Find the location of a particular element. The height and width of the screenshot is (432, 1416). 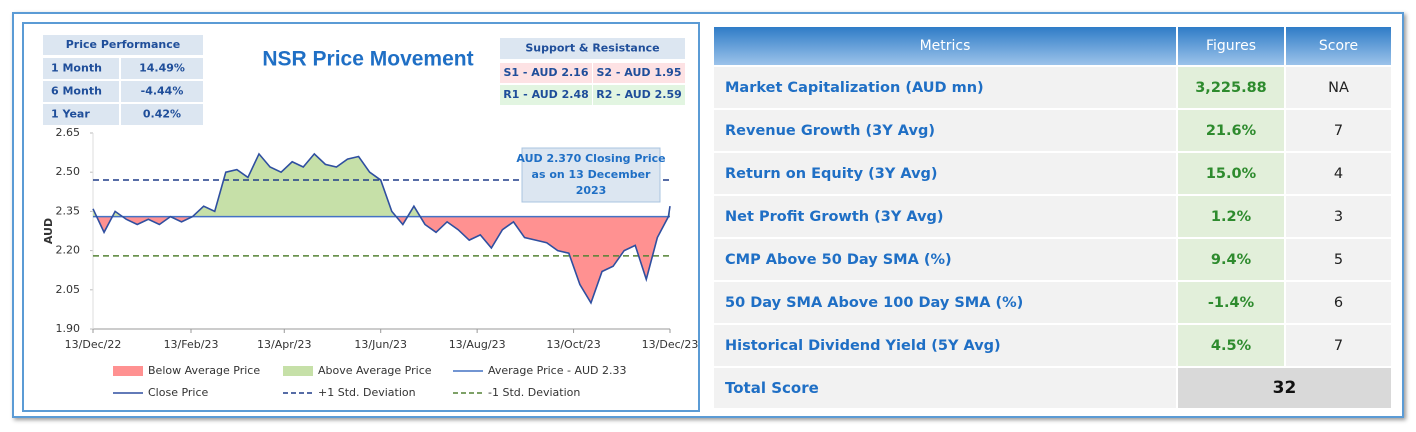

cell-text: S2 - AUD 1.95 is located at coordinates (638, 72).